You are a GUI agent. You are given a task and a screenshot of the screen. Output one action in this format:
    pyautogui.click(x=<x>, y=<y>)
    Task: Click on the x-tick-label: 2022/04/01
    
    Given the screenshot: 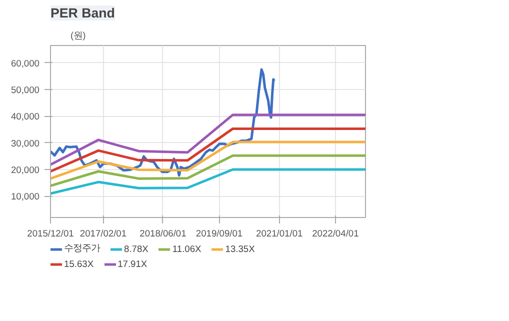 What is the action you would take?
    pyautogui.click(x=335, y=233)
    